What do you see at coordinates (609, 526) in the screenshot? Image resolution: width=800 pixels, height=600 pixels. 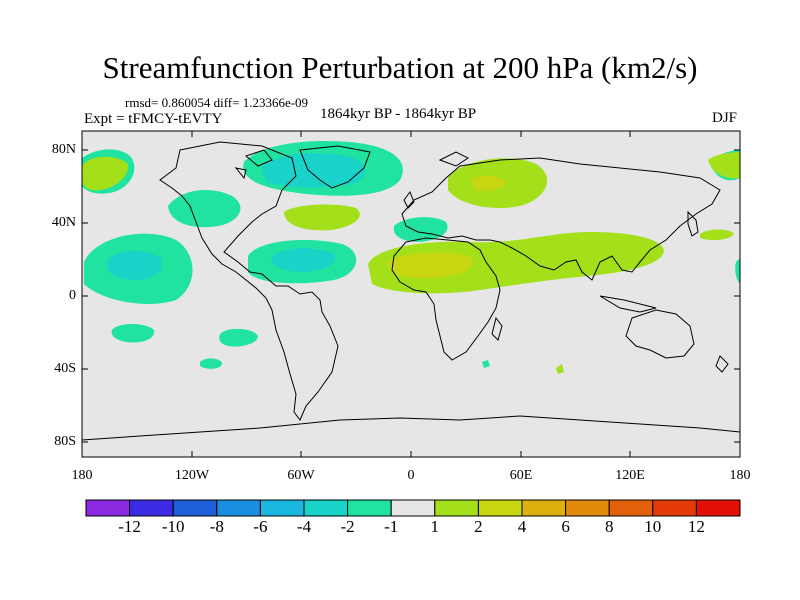 I see `colorbar-label-11: 8` at bounding box center [609, 526].